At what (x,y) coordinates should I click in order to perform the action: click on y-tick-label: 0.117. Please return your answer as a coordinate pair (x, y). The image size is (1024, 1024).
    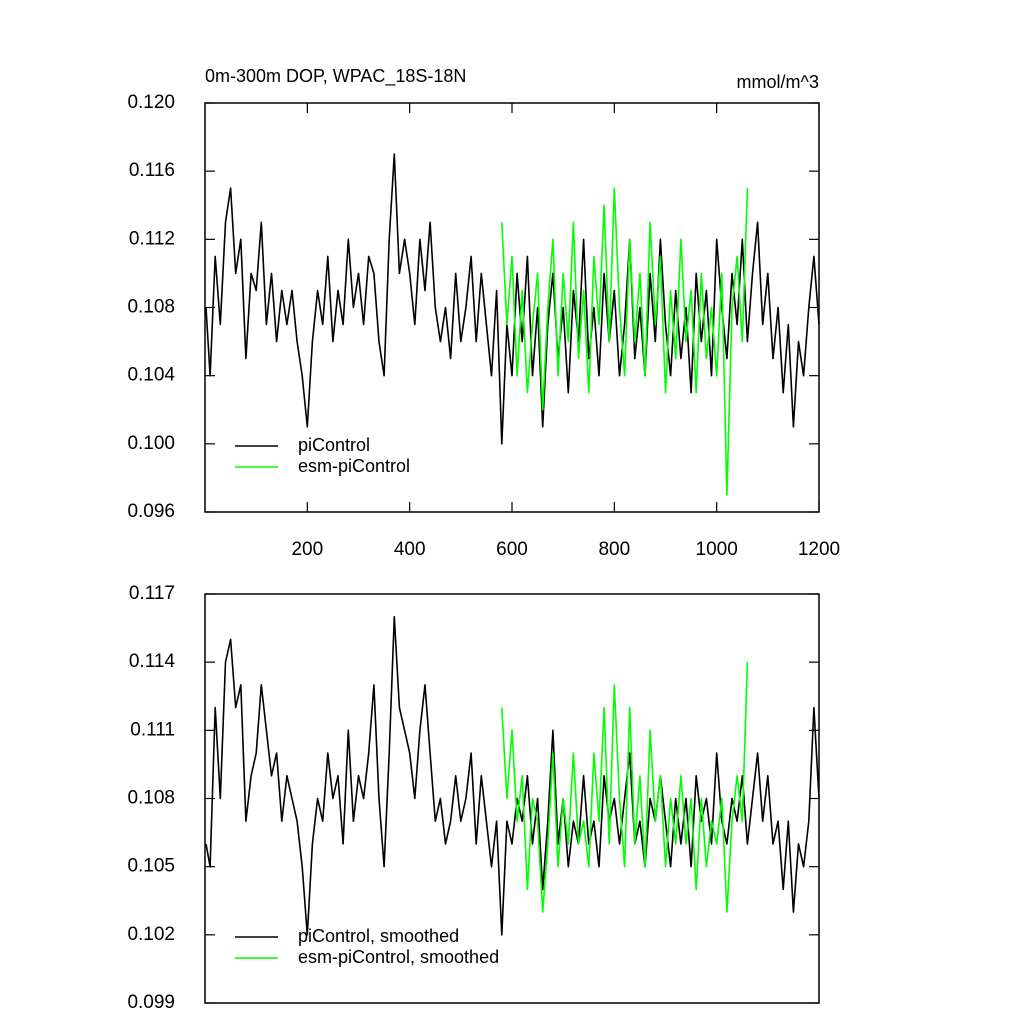
    Looking at the image, I should click on (152, 593).